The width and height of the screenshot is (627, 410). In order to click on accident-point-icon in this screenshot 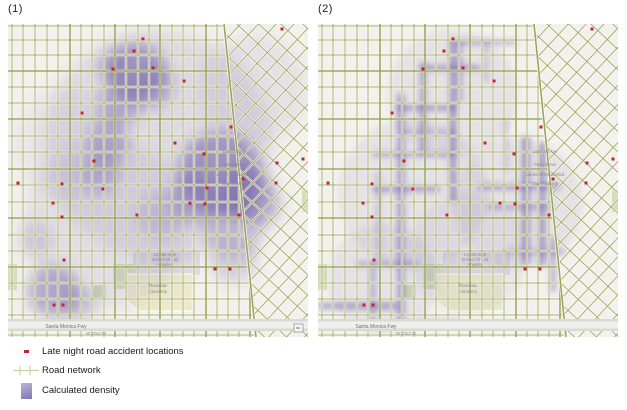, I will do `click(26, 351)`.